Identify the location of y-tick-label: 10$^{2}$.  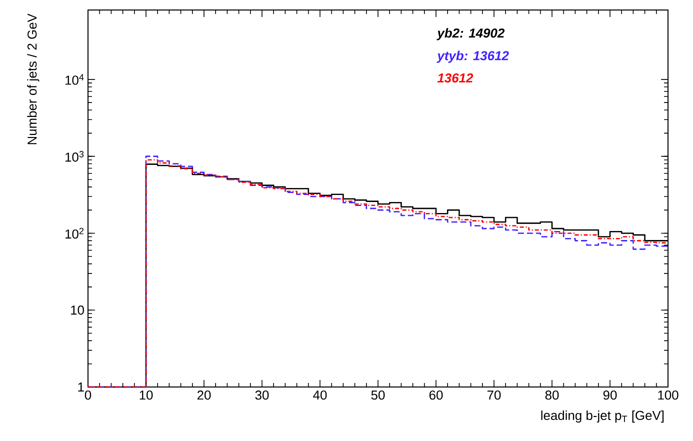
(75, 233).